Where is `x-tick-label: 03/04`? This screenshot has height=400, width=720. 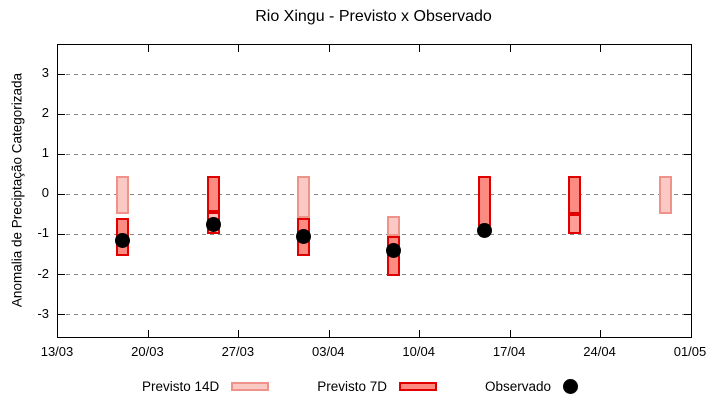
x-tick-label: 03/04 is located at coordinates (328, 351).